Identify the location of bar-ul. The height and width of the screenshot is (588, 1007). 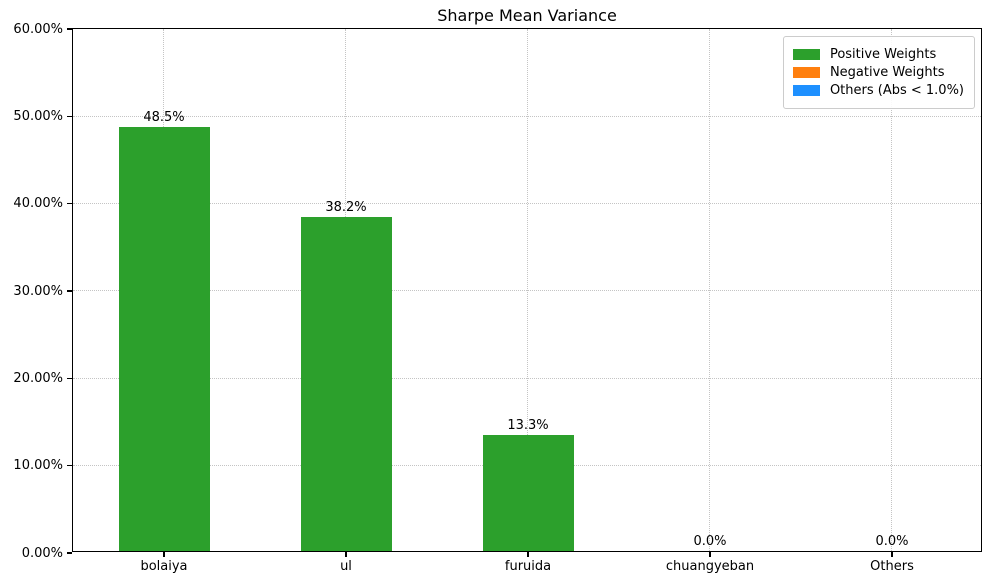
(346, 384).